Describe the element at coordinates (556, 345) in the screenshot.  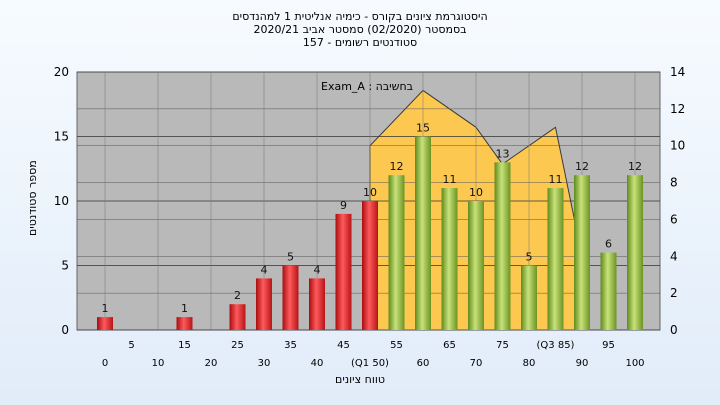
I see `x-tick-label-upper: (Q3 85)` at that location.